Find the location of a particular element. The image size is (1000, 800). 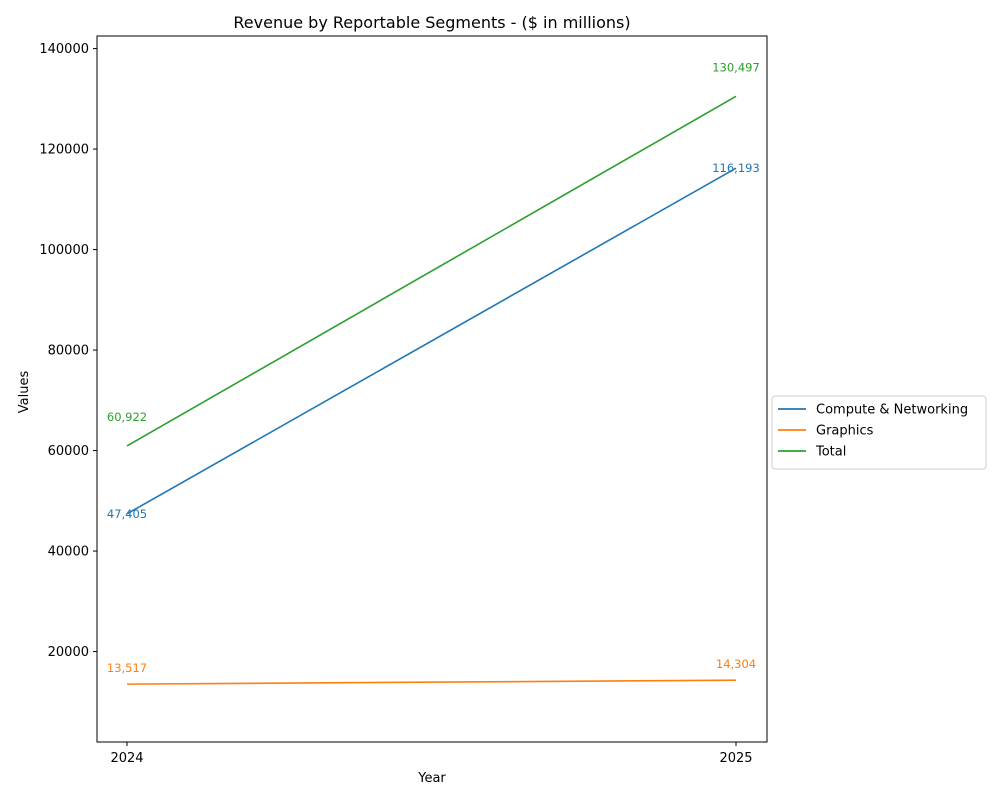

data-label: 116,193 is located at coordinates (736, 168).